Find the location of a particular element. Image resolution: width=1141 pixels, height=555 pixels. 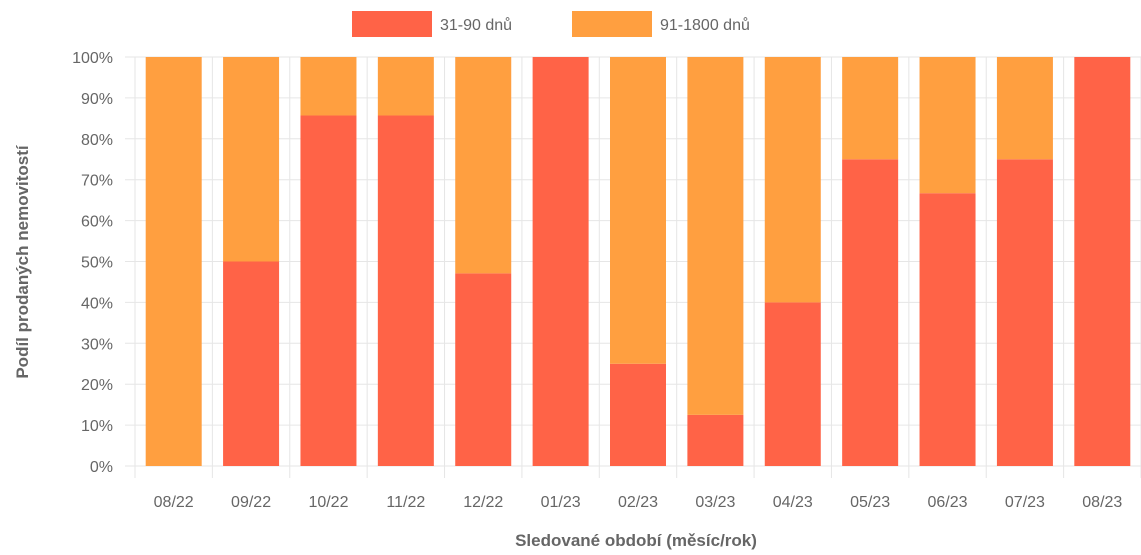

x-tick-label: 05/23 is located at coordinates (870, 502).